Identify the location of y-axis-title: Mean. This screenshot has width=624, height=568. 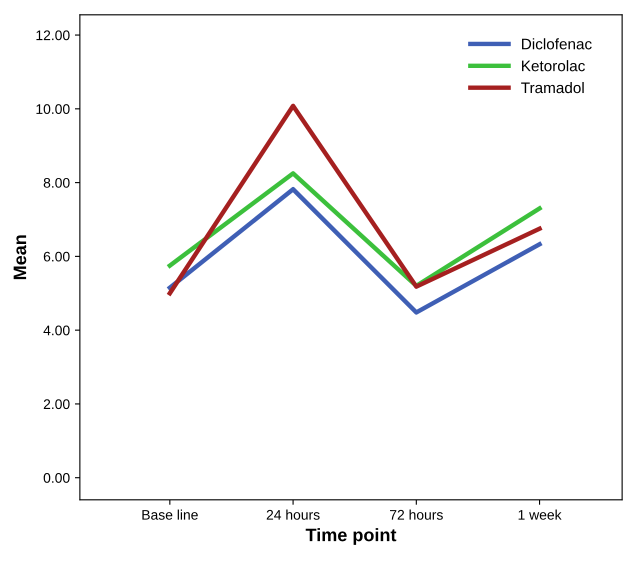
(20, 257).